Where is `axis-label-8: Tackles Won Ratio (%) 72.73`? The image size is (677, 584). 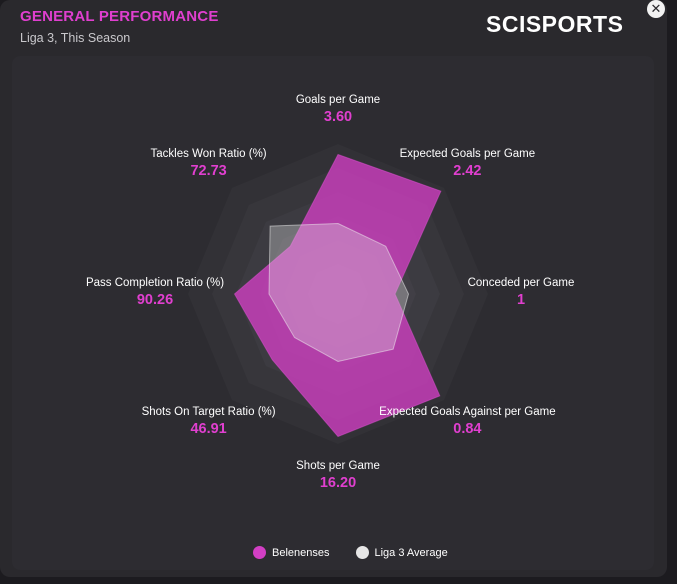
axis-label-8: Tackles Won Ratio (%) 72.73 is located at coordinates (209, 163).